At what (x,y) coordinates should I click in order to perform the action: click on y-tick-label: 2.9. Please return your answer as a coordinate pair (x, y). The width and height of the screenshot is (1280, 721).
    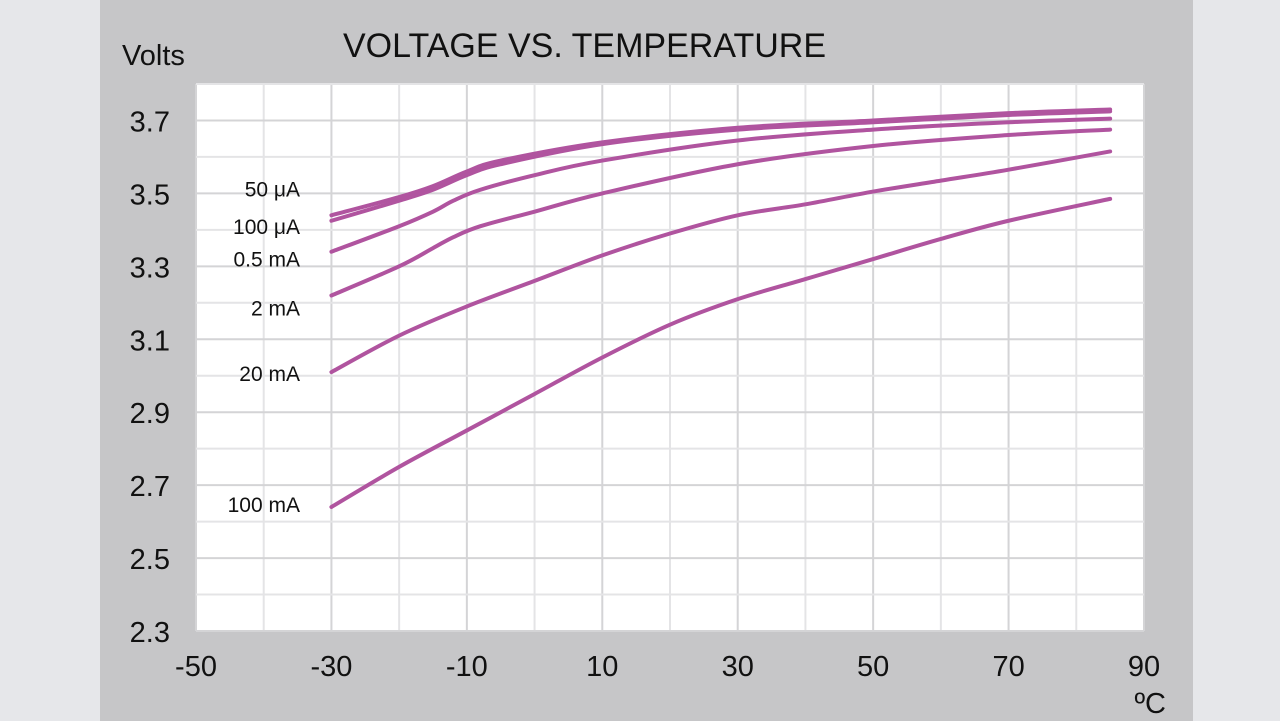
    Looking at the image, I should click on (150, 414).